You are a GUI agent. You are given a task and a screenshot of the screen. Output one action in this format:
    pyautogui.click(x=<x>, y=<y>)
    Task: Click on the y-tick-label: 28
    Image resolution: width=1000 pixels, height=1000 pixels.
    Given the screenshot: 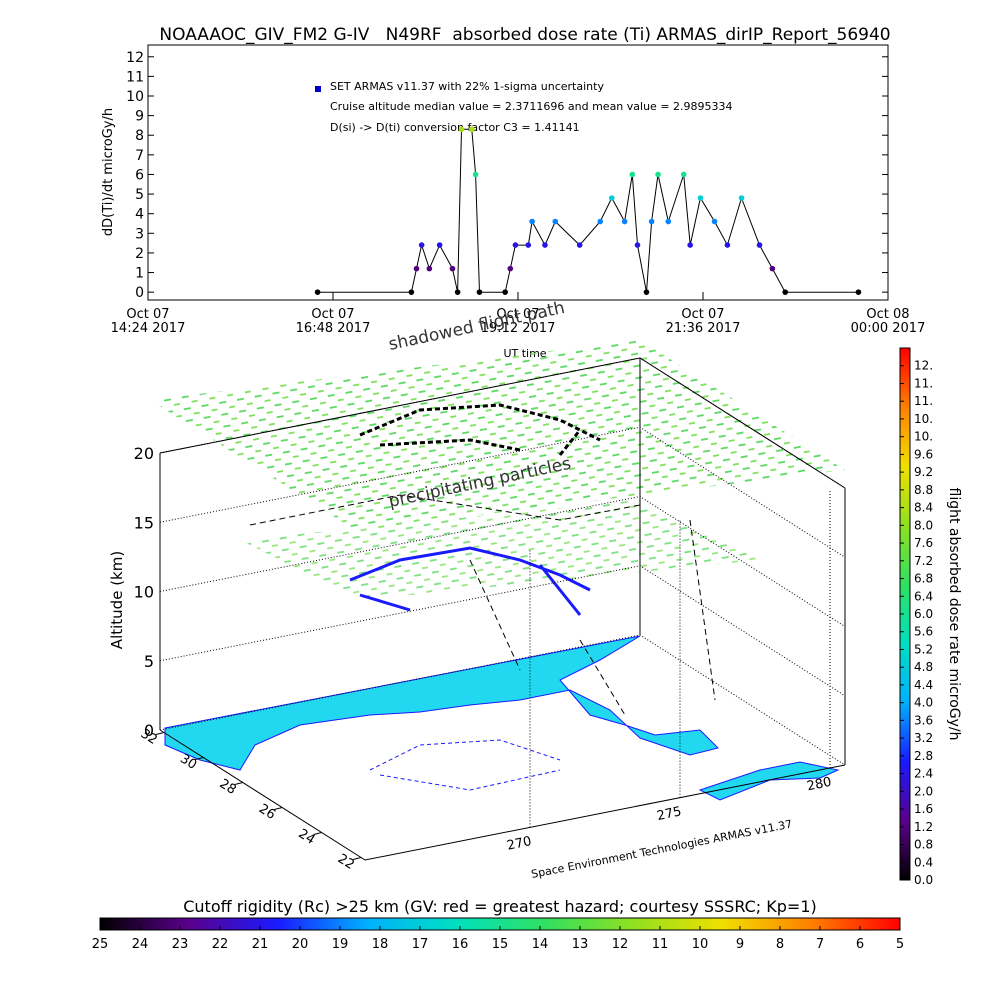 What is the action you would take?
    pyautogui.click(x=228, y=786)
    